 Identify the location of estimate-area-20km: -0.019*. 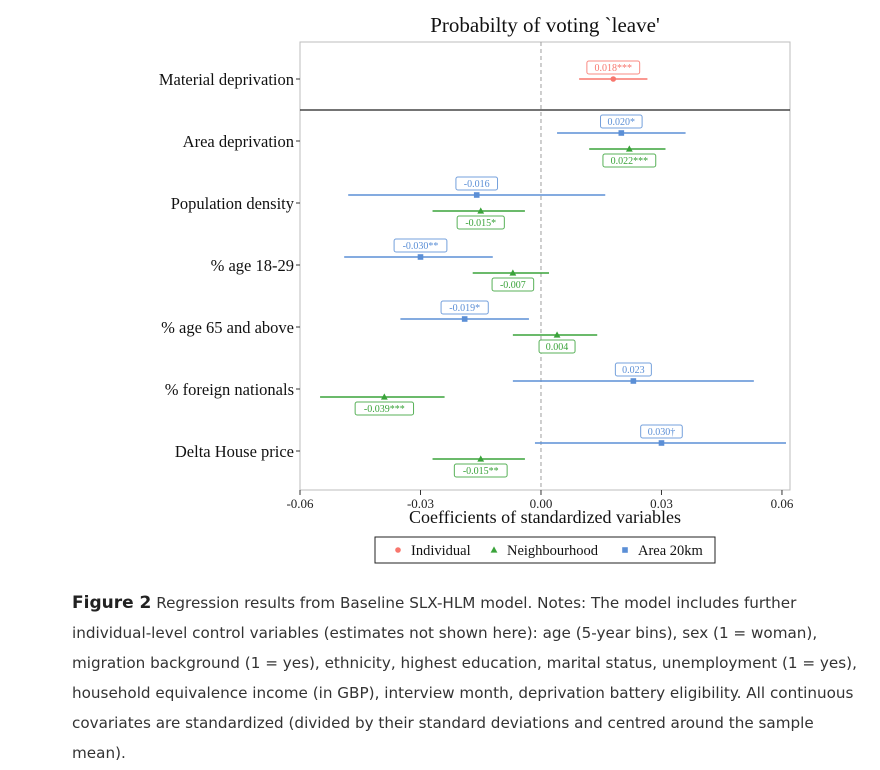
(464, 311).